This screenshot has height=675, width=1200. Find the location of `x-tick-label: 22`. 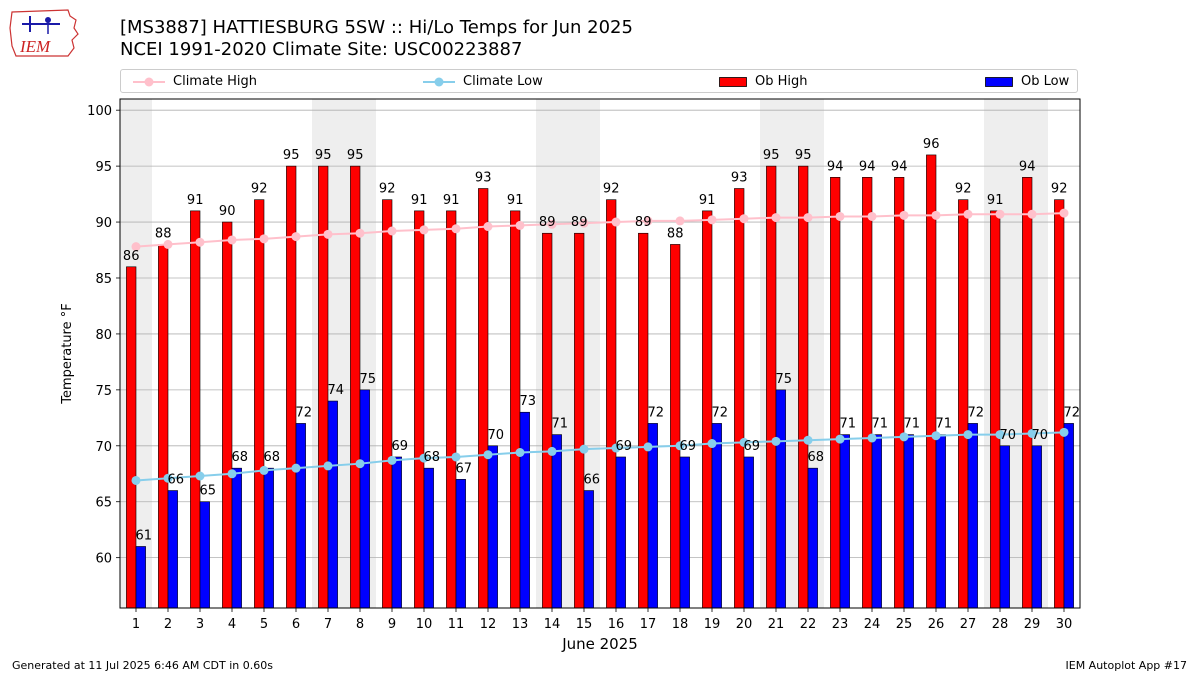

x-tick-label: 22 is located at coordinates (808, 624).